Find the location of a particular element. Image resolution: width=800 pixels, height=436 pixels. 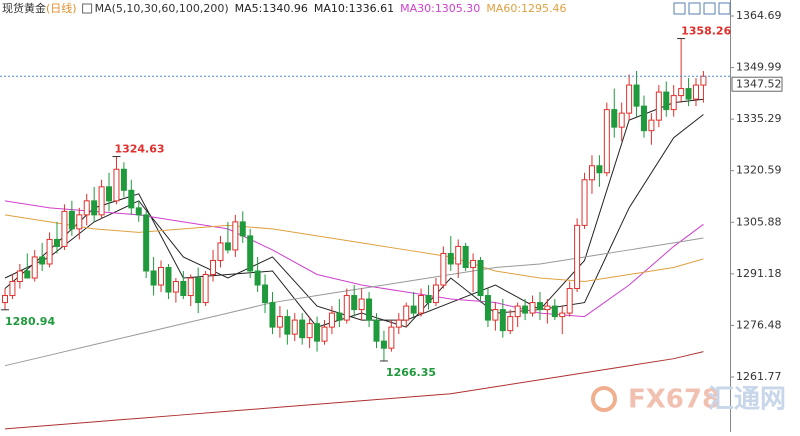

last-price-box is located at coordinates (757, 84).